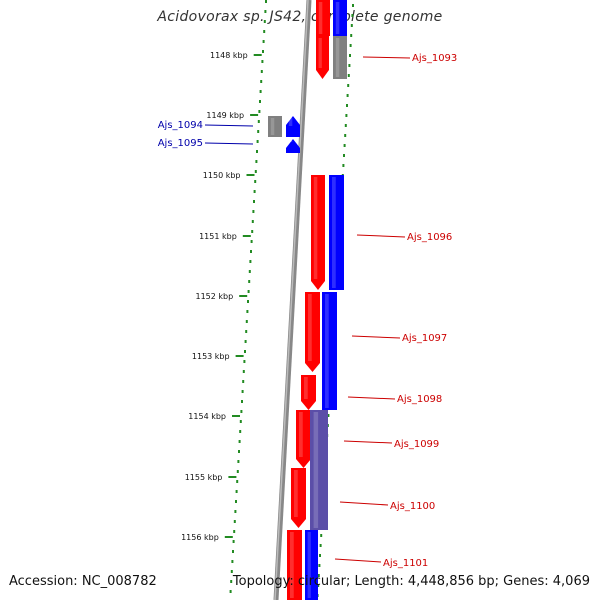 Image resolution: width=600 pixels, height=600 pixels. What do you see at coordinates (214, 296) in the screenshot?
I see `tick-label: 1152 kbp` at bounding box center [214, 296].